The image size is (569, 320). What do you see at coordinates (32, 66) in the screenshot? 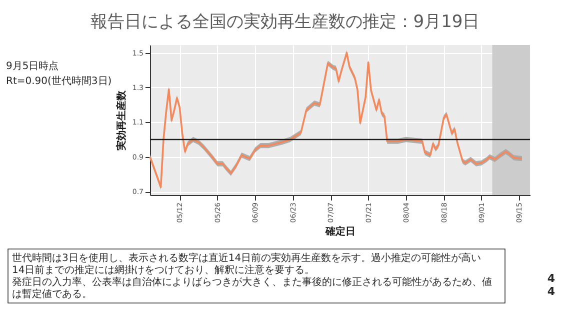
I see `text: 9月5日時点` at bounding box center [32, 66].